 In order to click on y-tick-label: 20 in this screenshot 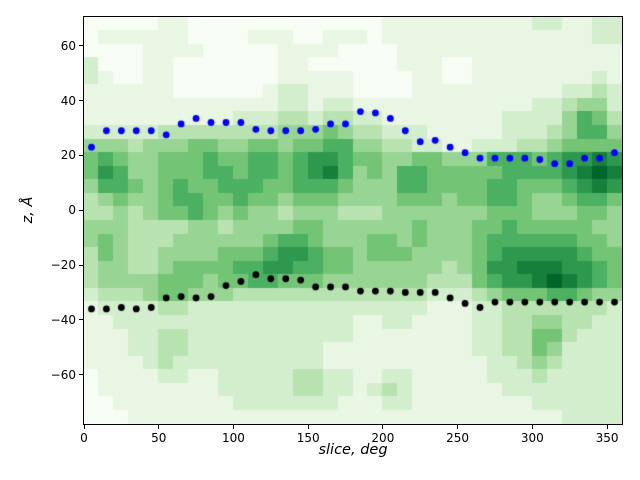, I will do `click(68, 155)`.